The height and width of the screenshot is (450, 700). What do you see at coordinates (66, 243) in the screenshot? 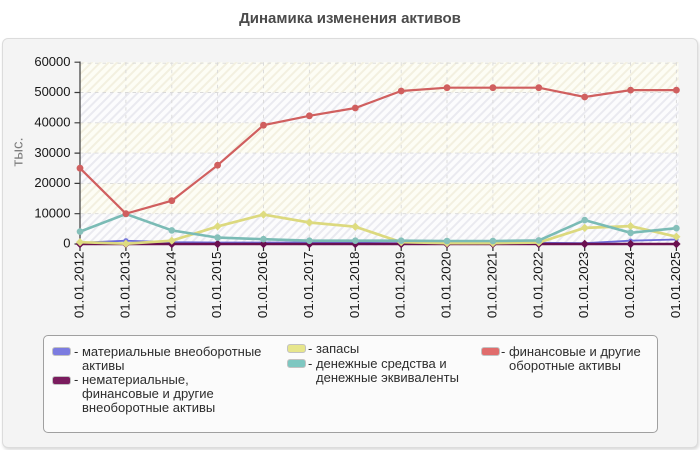
I see `svg-text: 0` at bounding box center [66, 243].